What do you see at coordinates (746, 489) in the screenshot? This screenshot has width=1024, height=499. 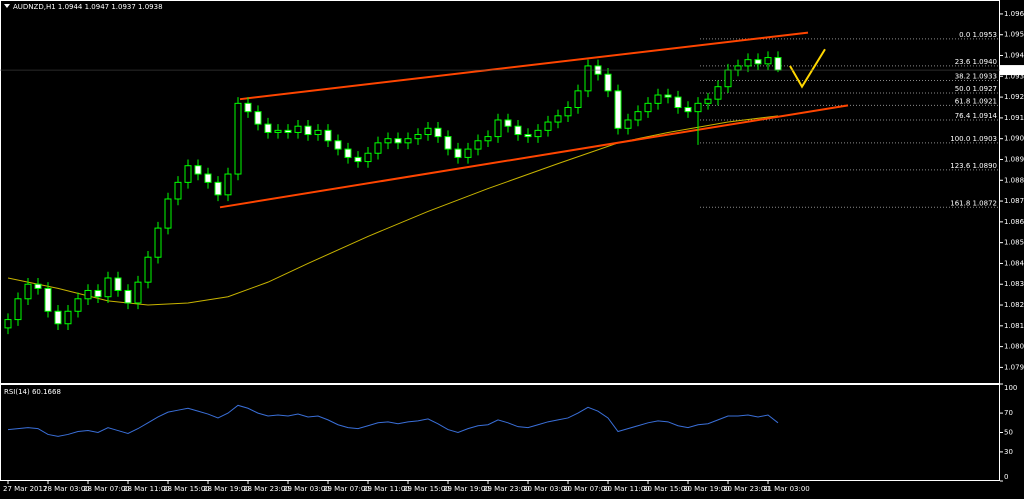 I see `x-tick-label: 30 Mar 23:00` at bounding box center [746, 489].